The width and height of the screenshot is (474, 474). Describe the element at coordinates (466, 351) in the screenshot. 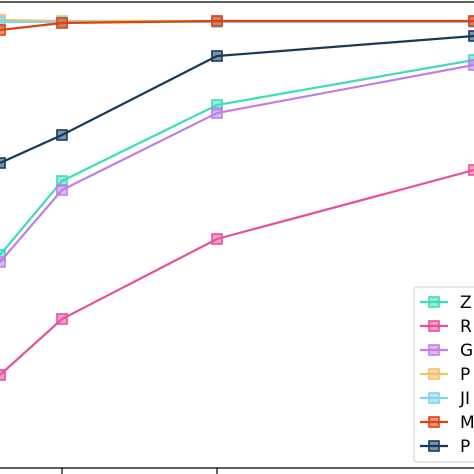

I see `legend-label: G` at that location.